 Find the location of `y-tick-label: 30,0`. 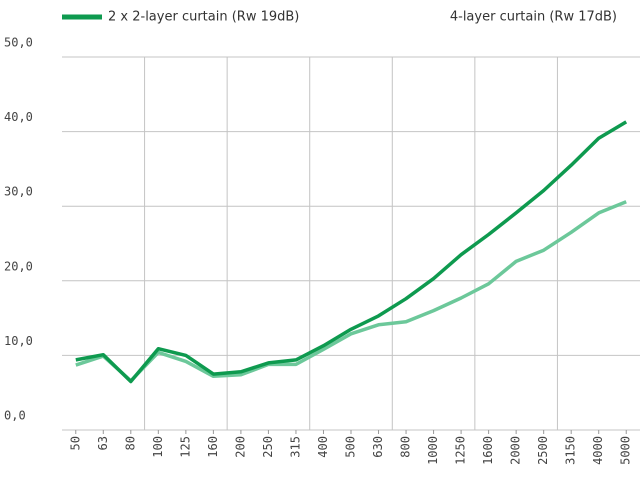

y-tick-label: 30,0 is located at coordinates (18, 192).